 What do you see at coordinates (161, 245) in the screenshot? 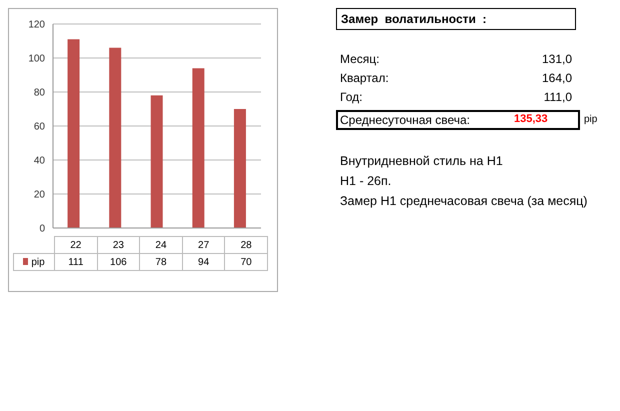
I see `x-tick-label: 24` at bounding box center [161, 245].